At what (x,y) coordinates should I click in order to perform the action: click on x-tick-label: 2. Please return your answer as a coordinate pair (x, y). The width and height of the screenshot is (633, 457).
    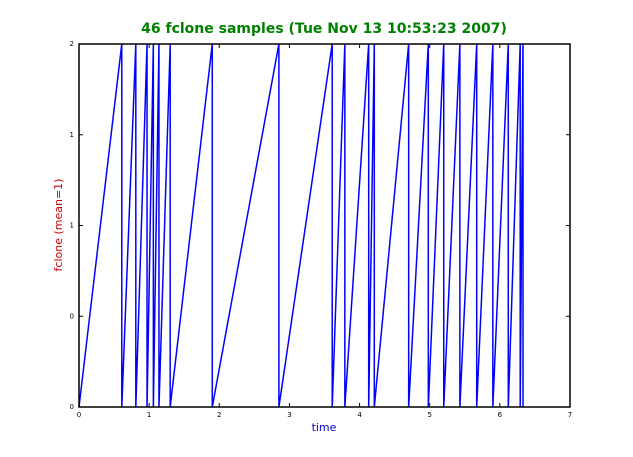
    Looking at the image, I should click on (219, 415).